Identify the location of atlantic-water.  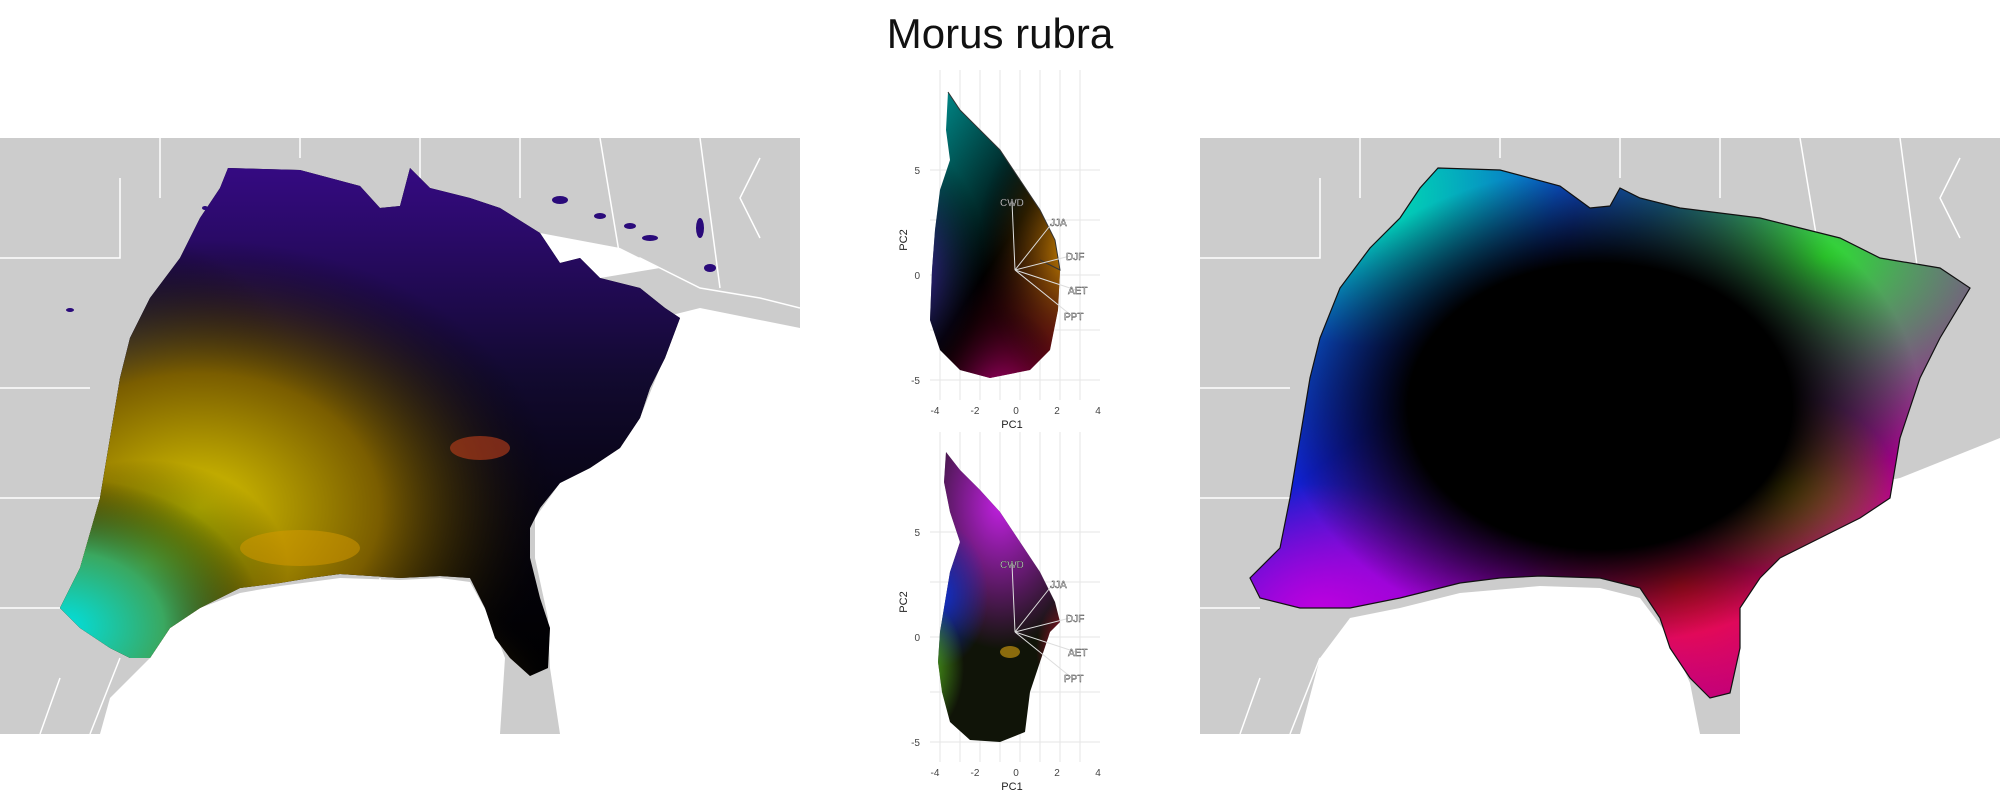
(667, 521).